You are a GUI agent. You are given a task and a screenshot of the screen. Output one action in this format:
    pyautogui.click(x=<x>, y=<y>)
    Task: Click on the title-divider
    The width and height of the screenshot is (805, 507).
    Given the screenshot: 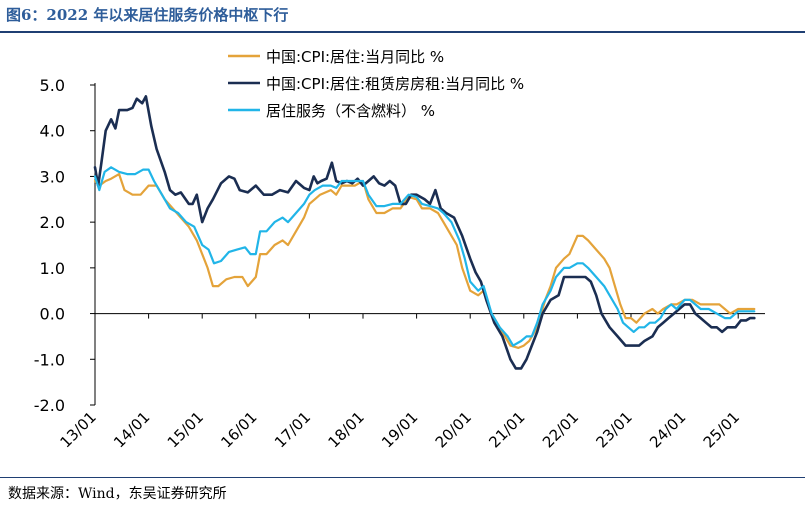 What is the action you would take?
    pyautogui.click(x=402, y=32)
    